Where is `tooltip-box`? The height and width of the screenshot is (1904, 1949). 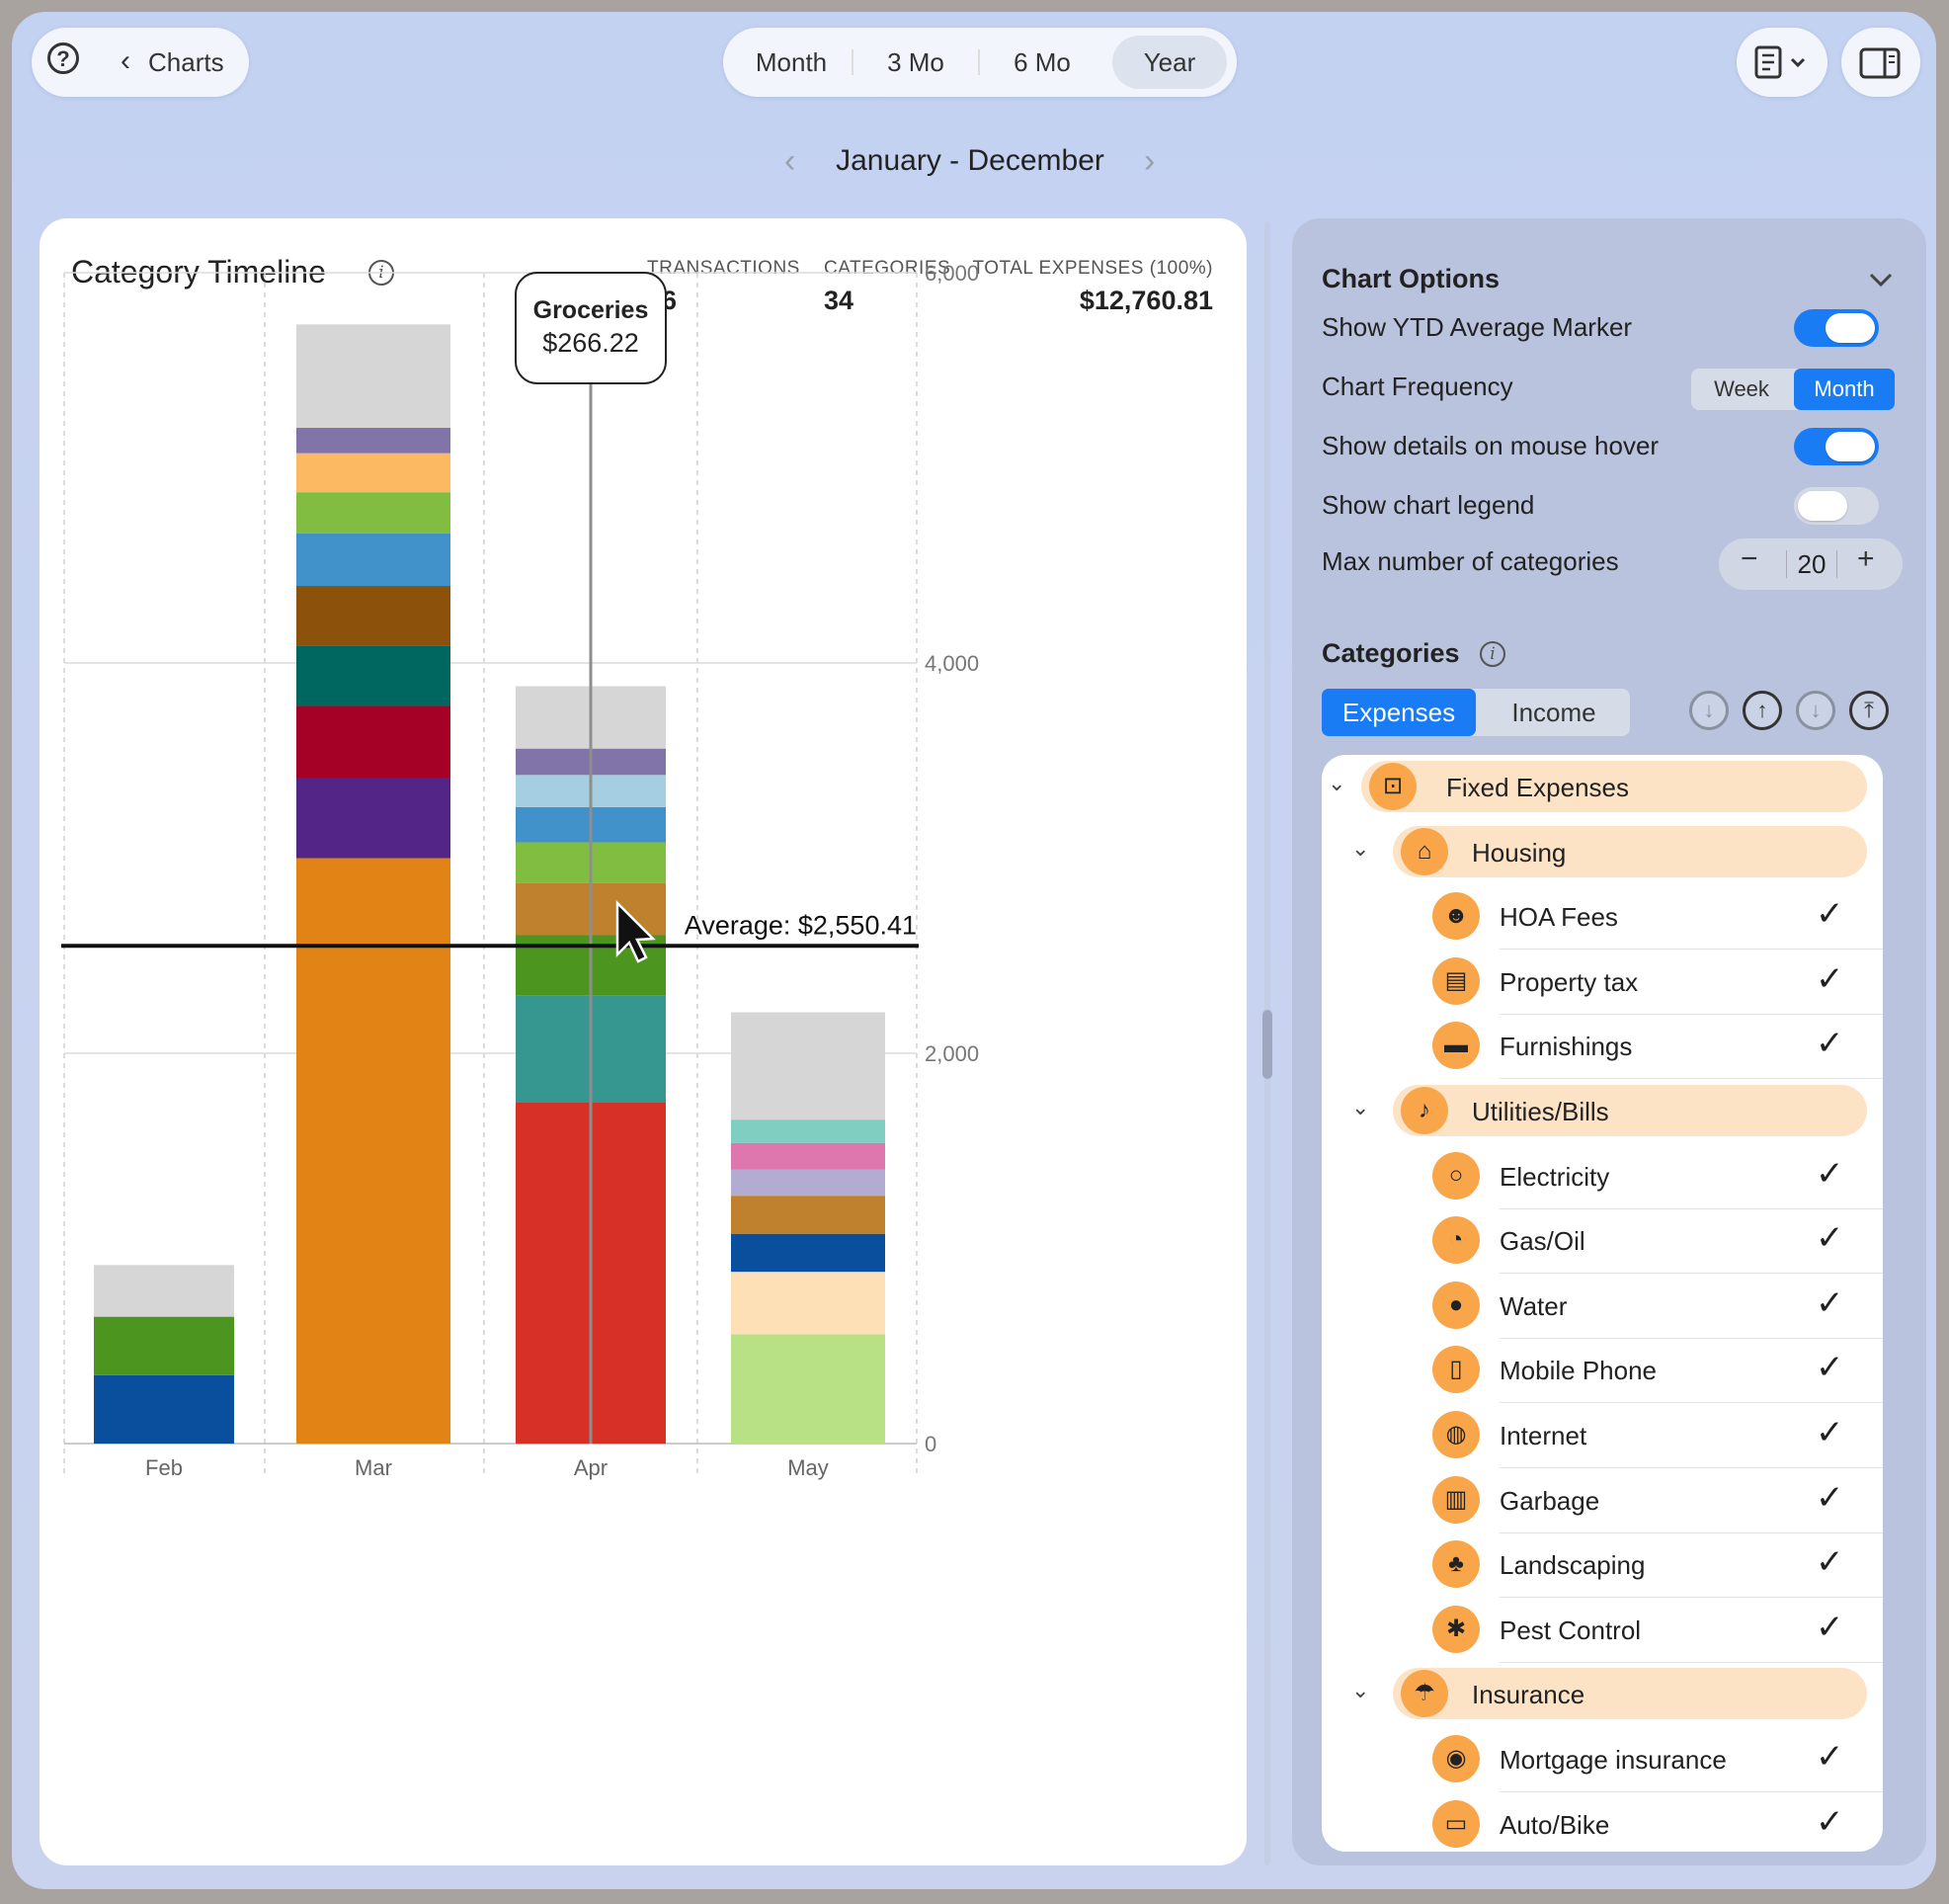
tooltip-box is located at coordinates (591, 328).